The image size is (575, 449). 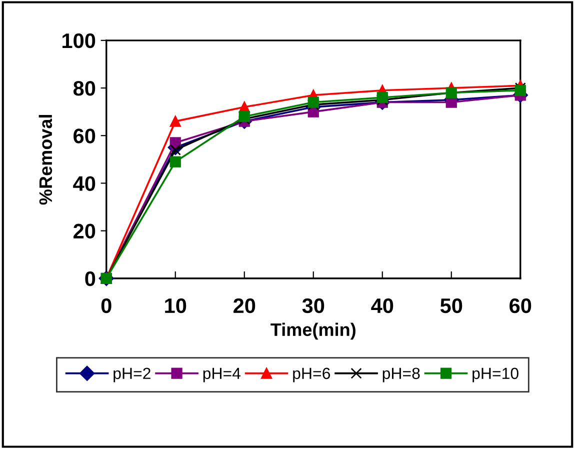 I want to click on legend-label: pH=4, so click(x=221, y=375).